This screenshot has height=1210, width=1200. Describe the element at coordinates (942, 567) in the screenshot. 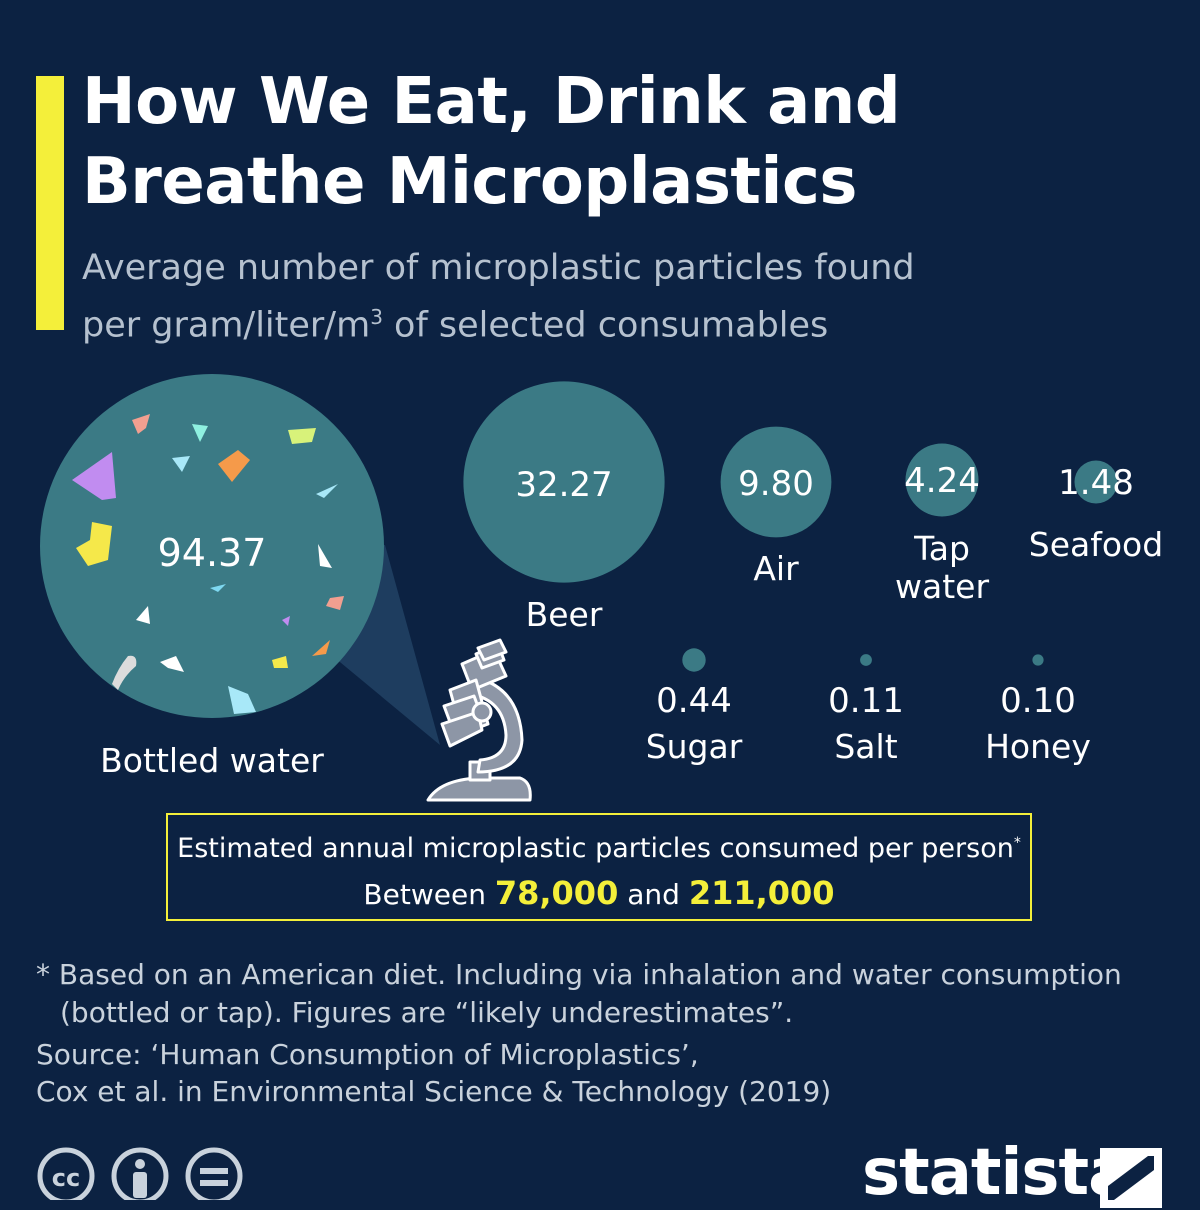

I see `category-label-tap-water: Tap water` at that location.